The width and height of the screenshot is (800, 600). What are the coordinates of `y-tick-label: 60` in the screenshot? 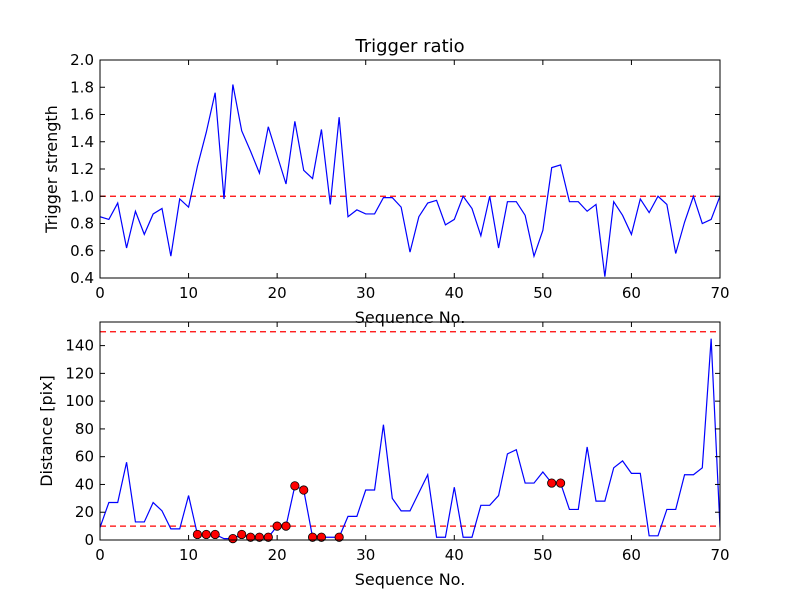 It's located at (84, 457).